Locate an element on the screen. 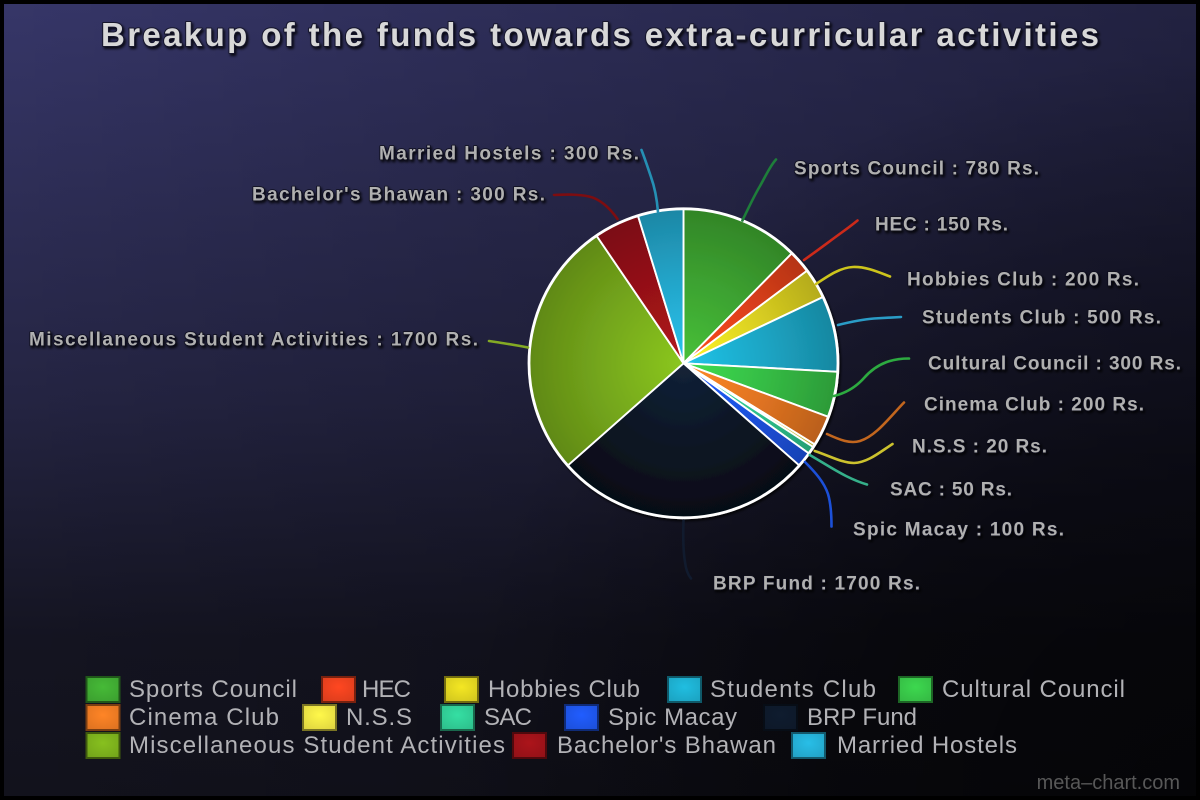 This screenshot has width=1200, height=800. svg-text: Cultural Council is located at coordinates (1033, 689).